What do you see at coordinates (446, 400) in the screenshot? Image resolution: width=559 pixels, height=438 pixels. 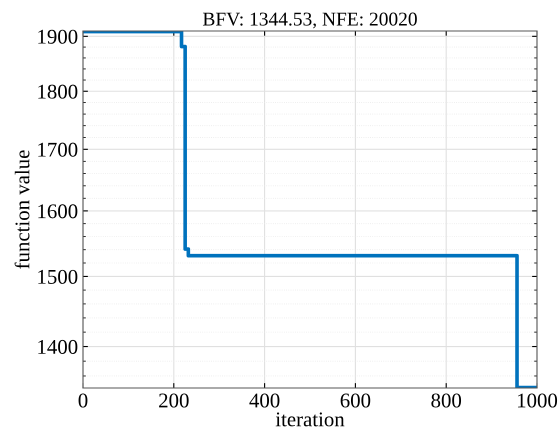 I see `x-tick-label: 800` at bounding box center [446, 400].